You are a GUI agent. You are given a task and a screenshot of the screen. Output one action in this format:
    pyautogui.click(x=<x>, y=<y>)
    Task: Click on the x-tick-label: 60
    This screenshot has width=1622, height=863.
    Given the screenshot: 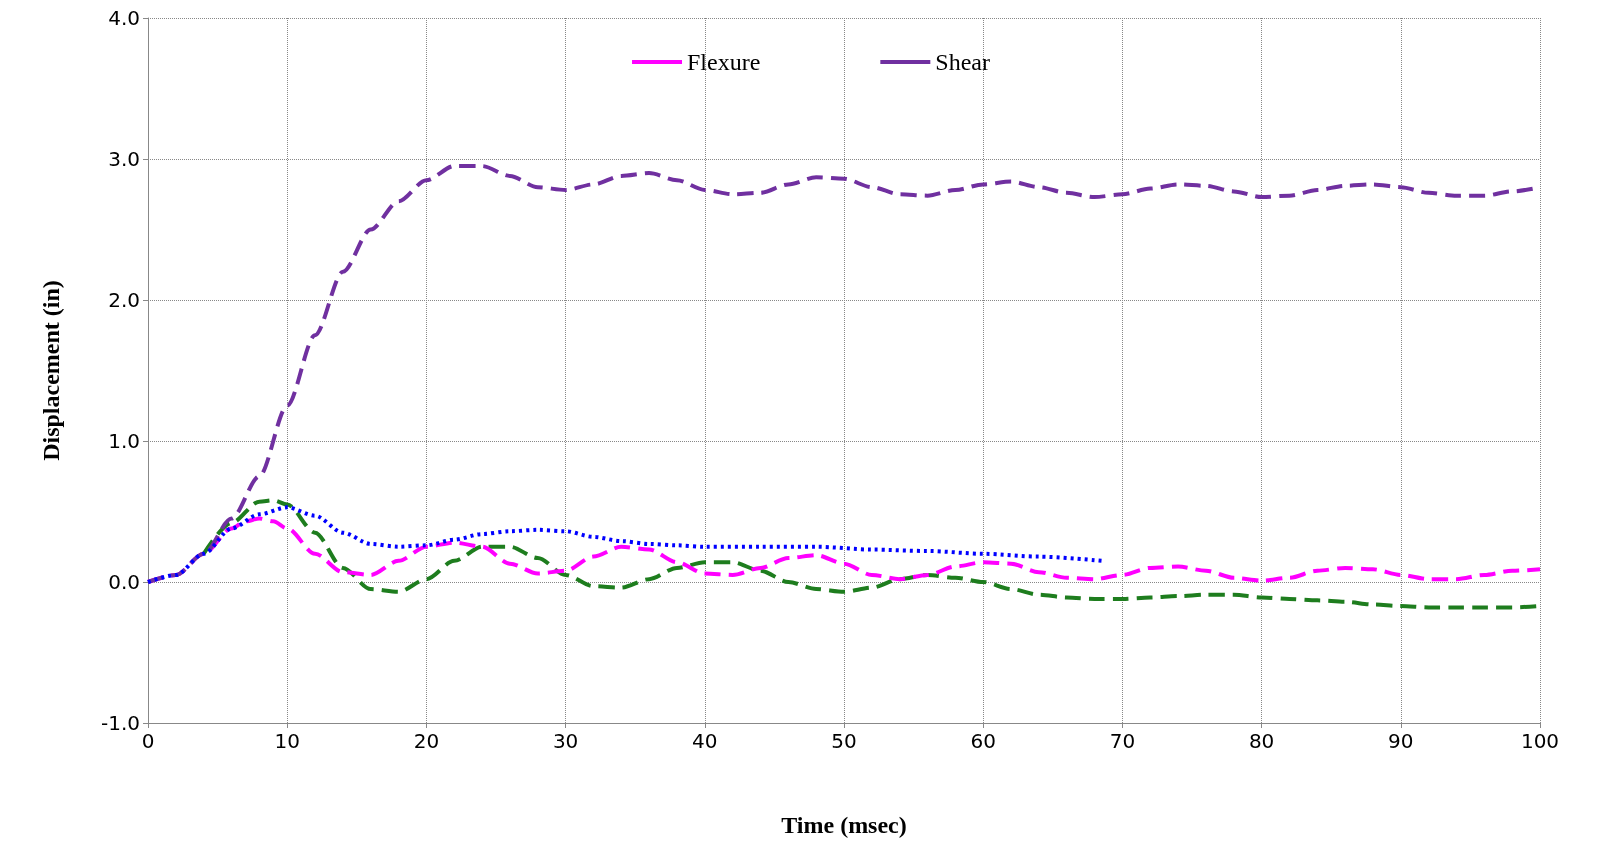 What is the action you would take?
    pyautogui.click(x=983, y=741)
    